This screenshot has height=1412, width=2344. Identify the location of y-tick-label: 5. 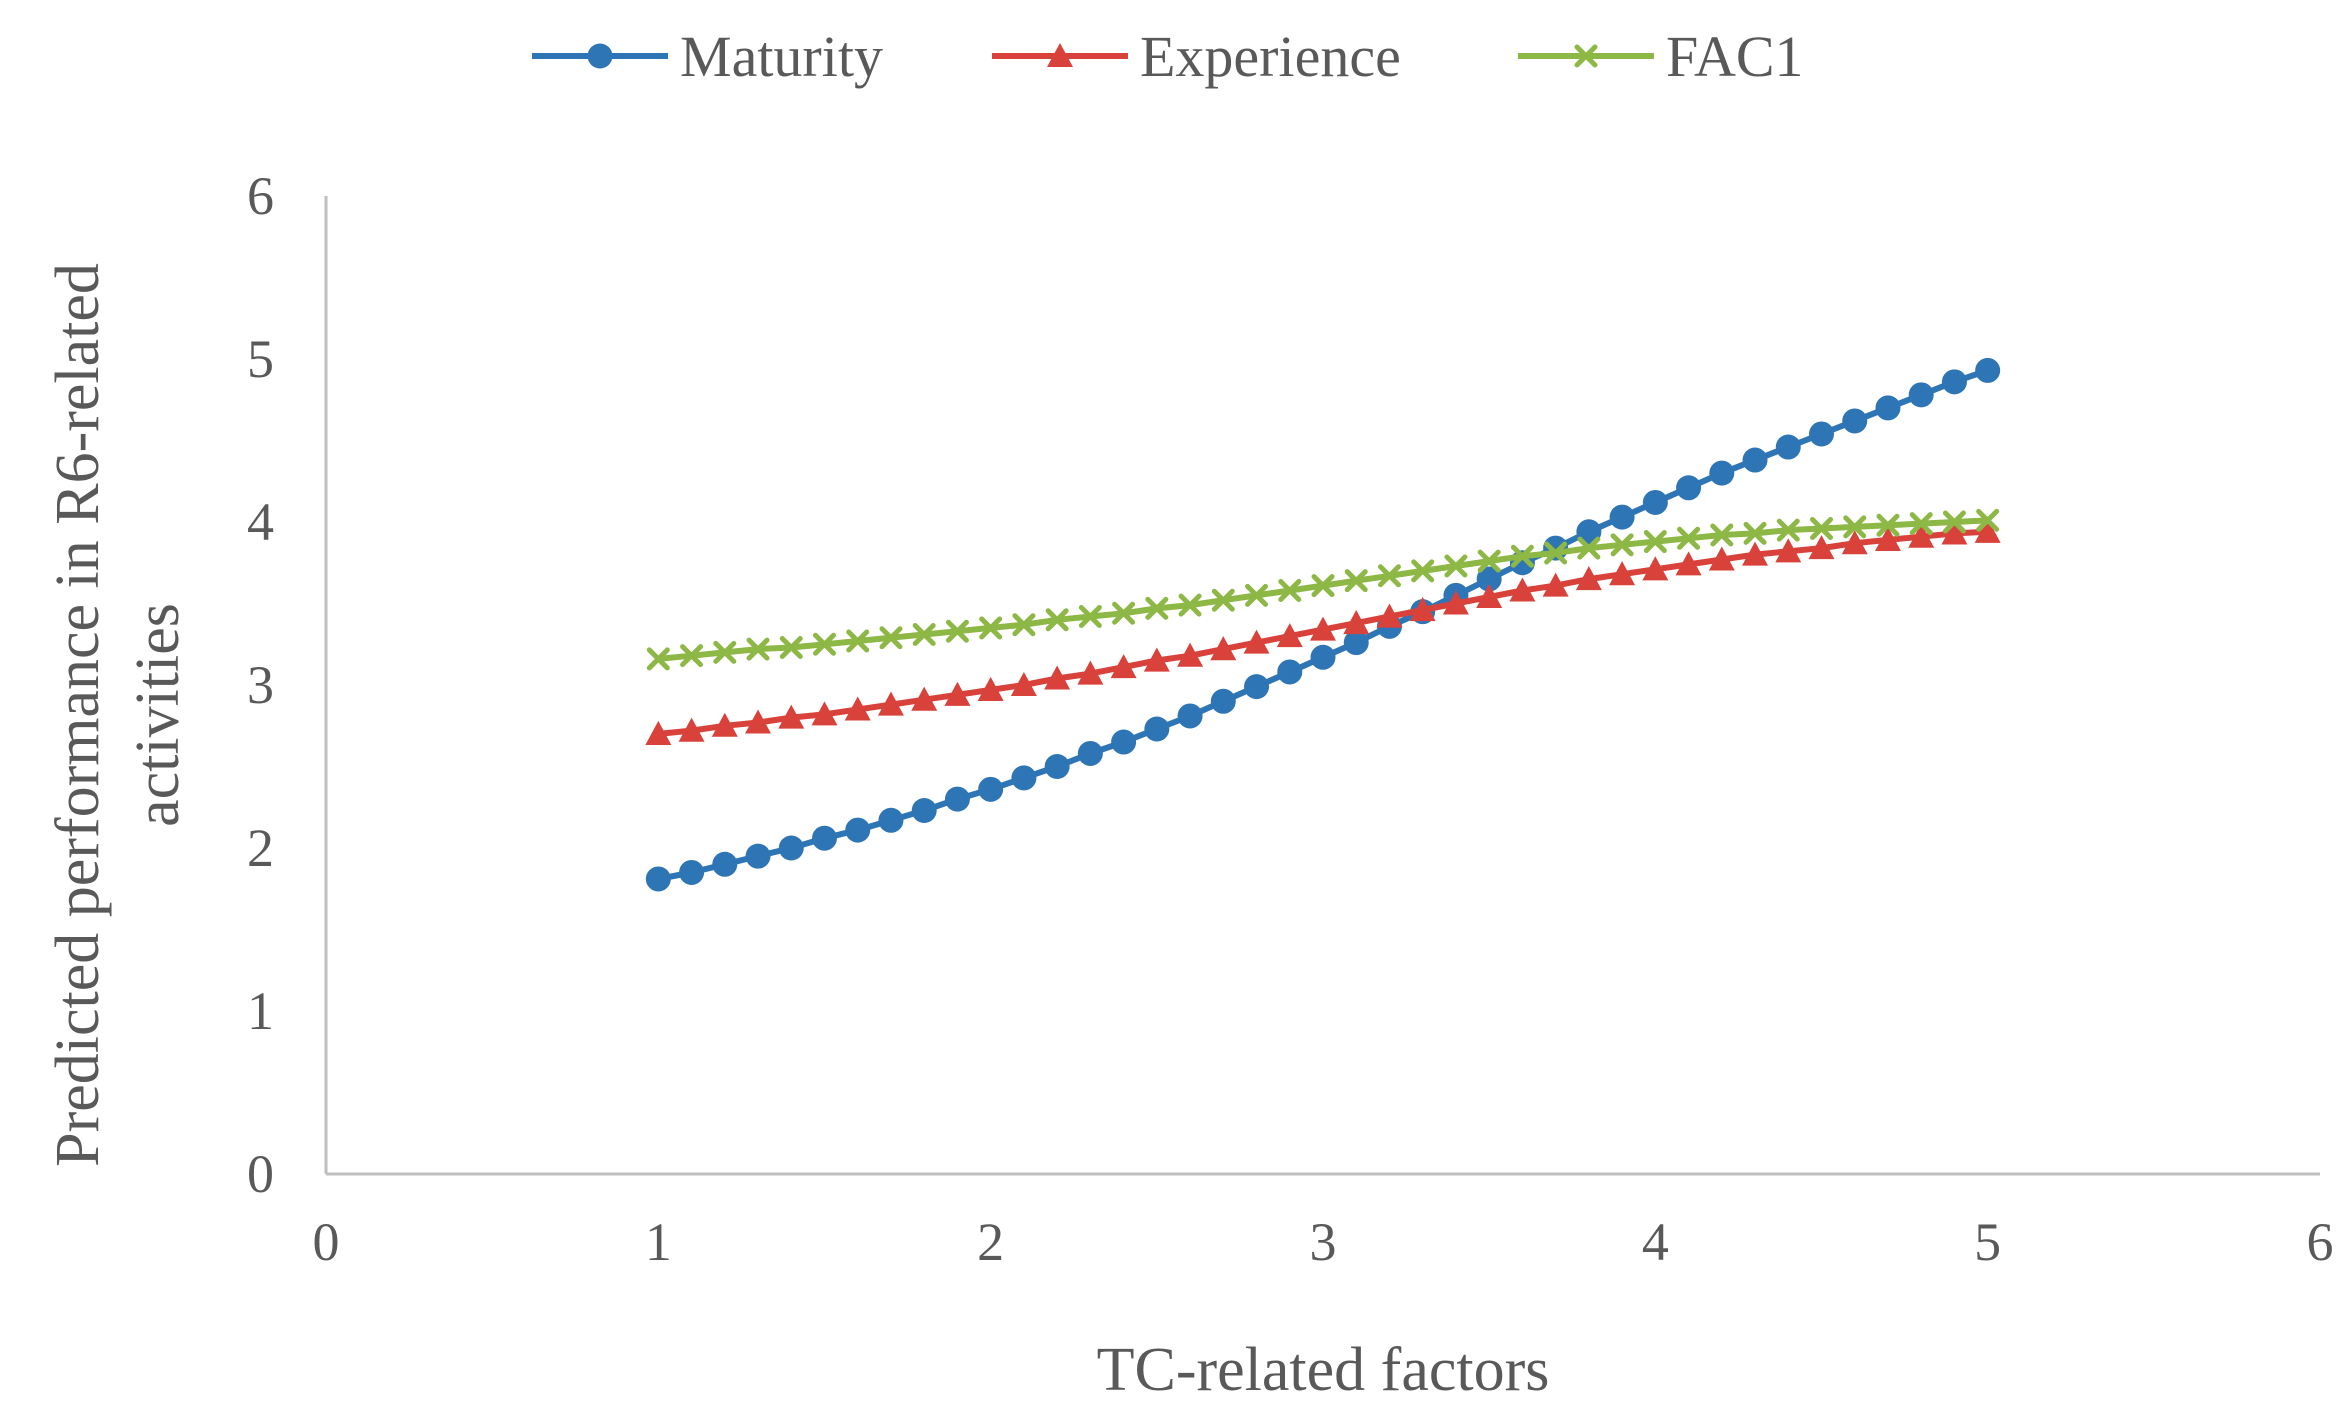
(260, 359).